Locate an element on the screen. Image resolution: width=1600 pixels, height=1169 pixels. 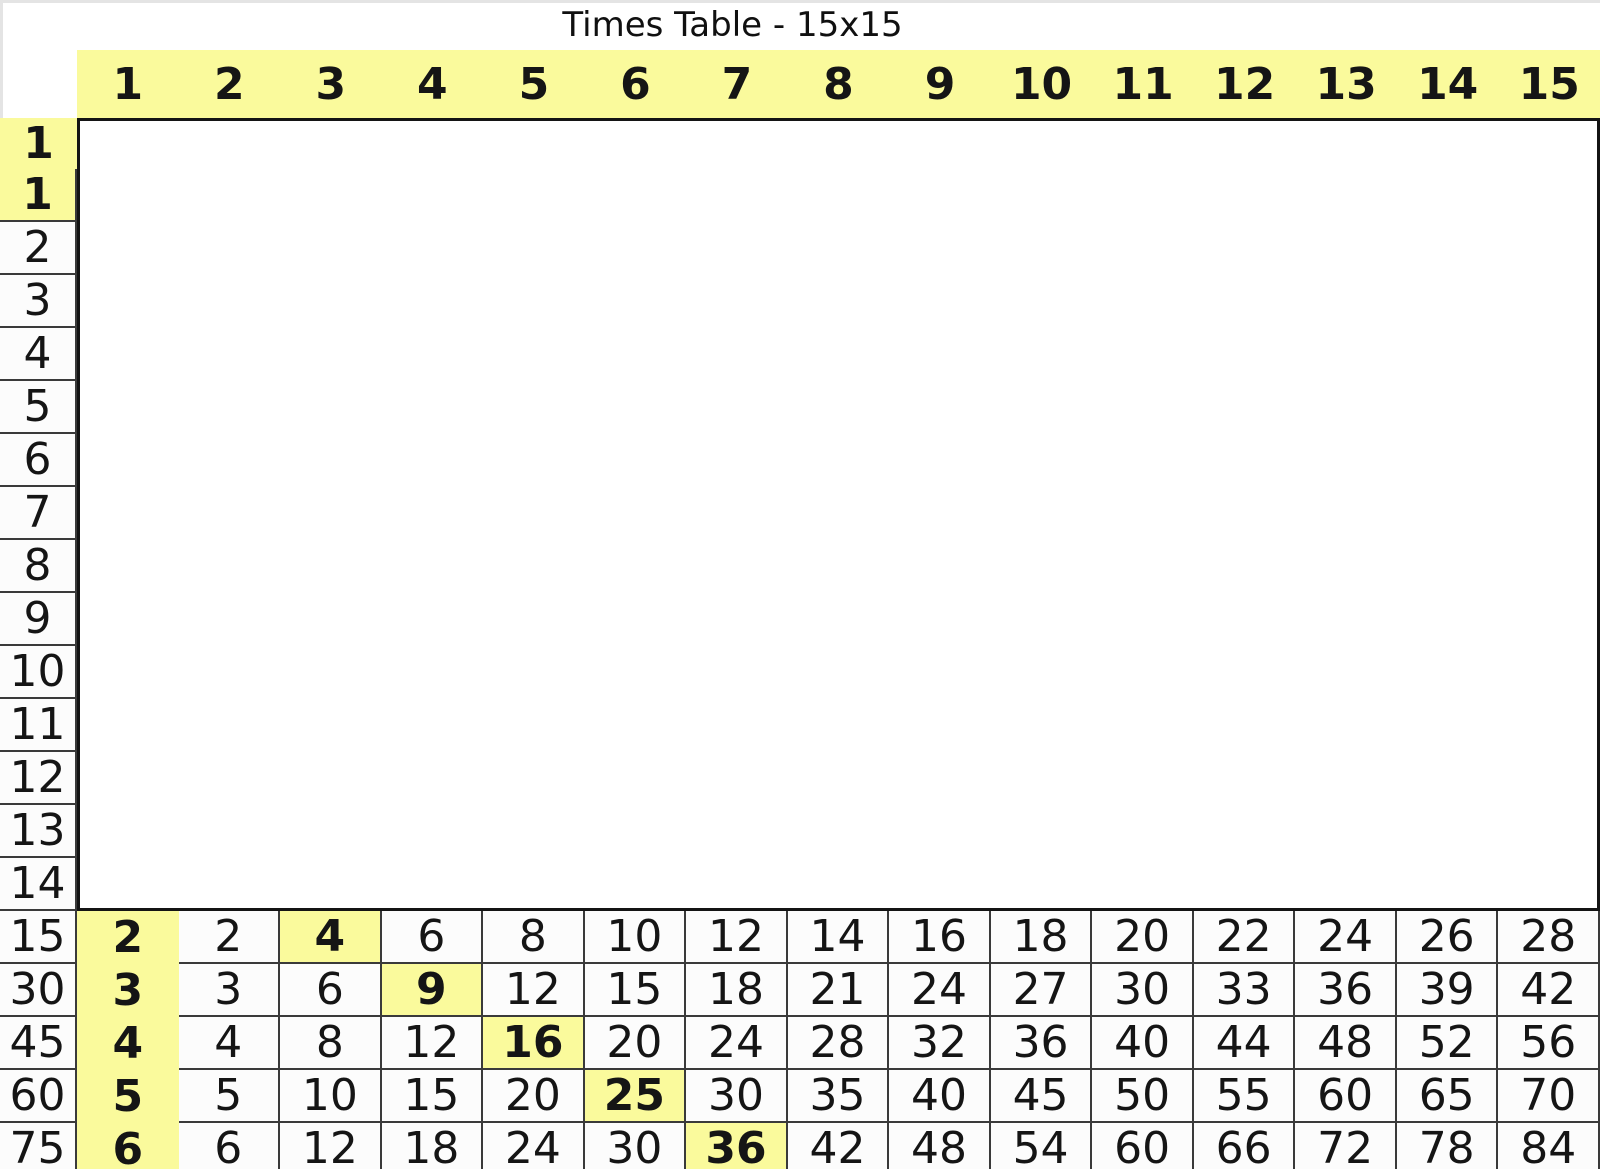
diagonal-square-cell: 9 is located at coordinates (432, 990).